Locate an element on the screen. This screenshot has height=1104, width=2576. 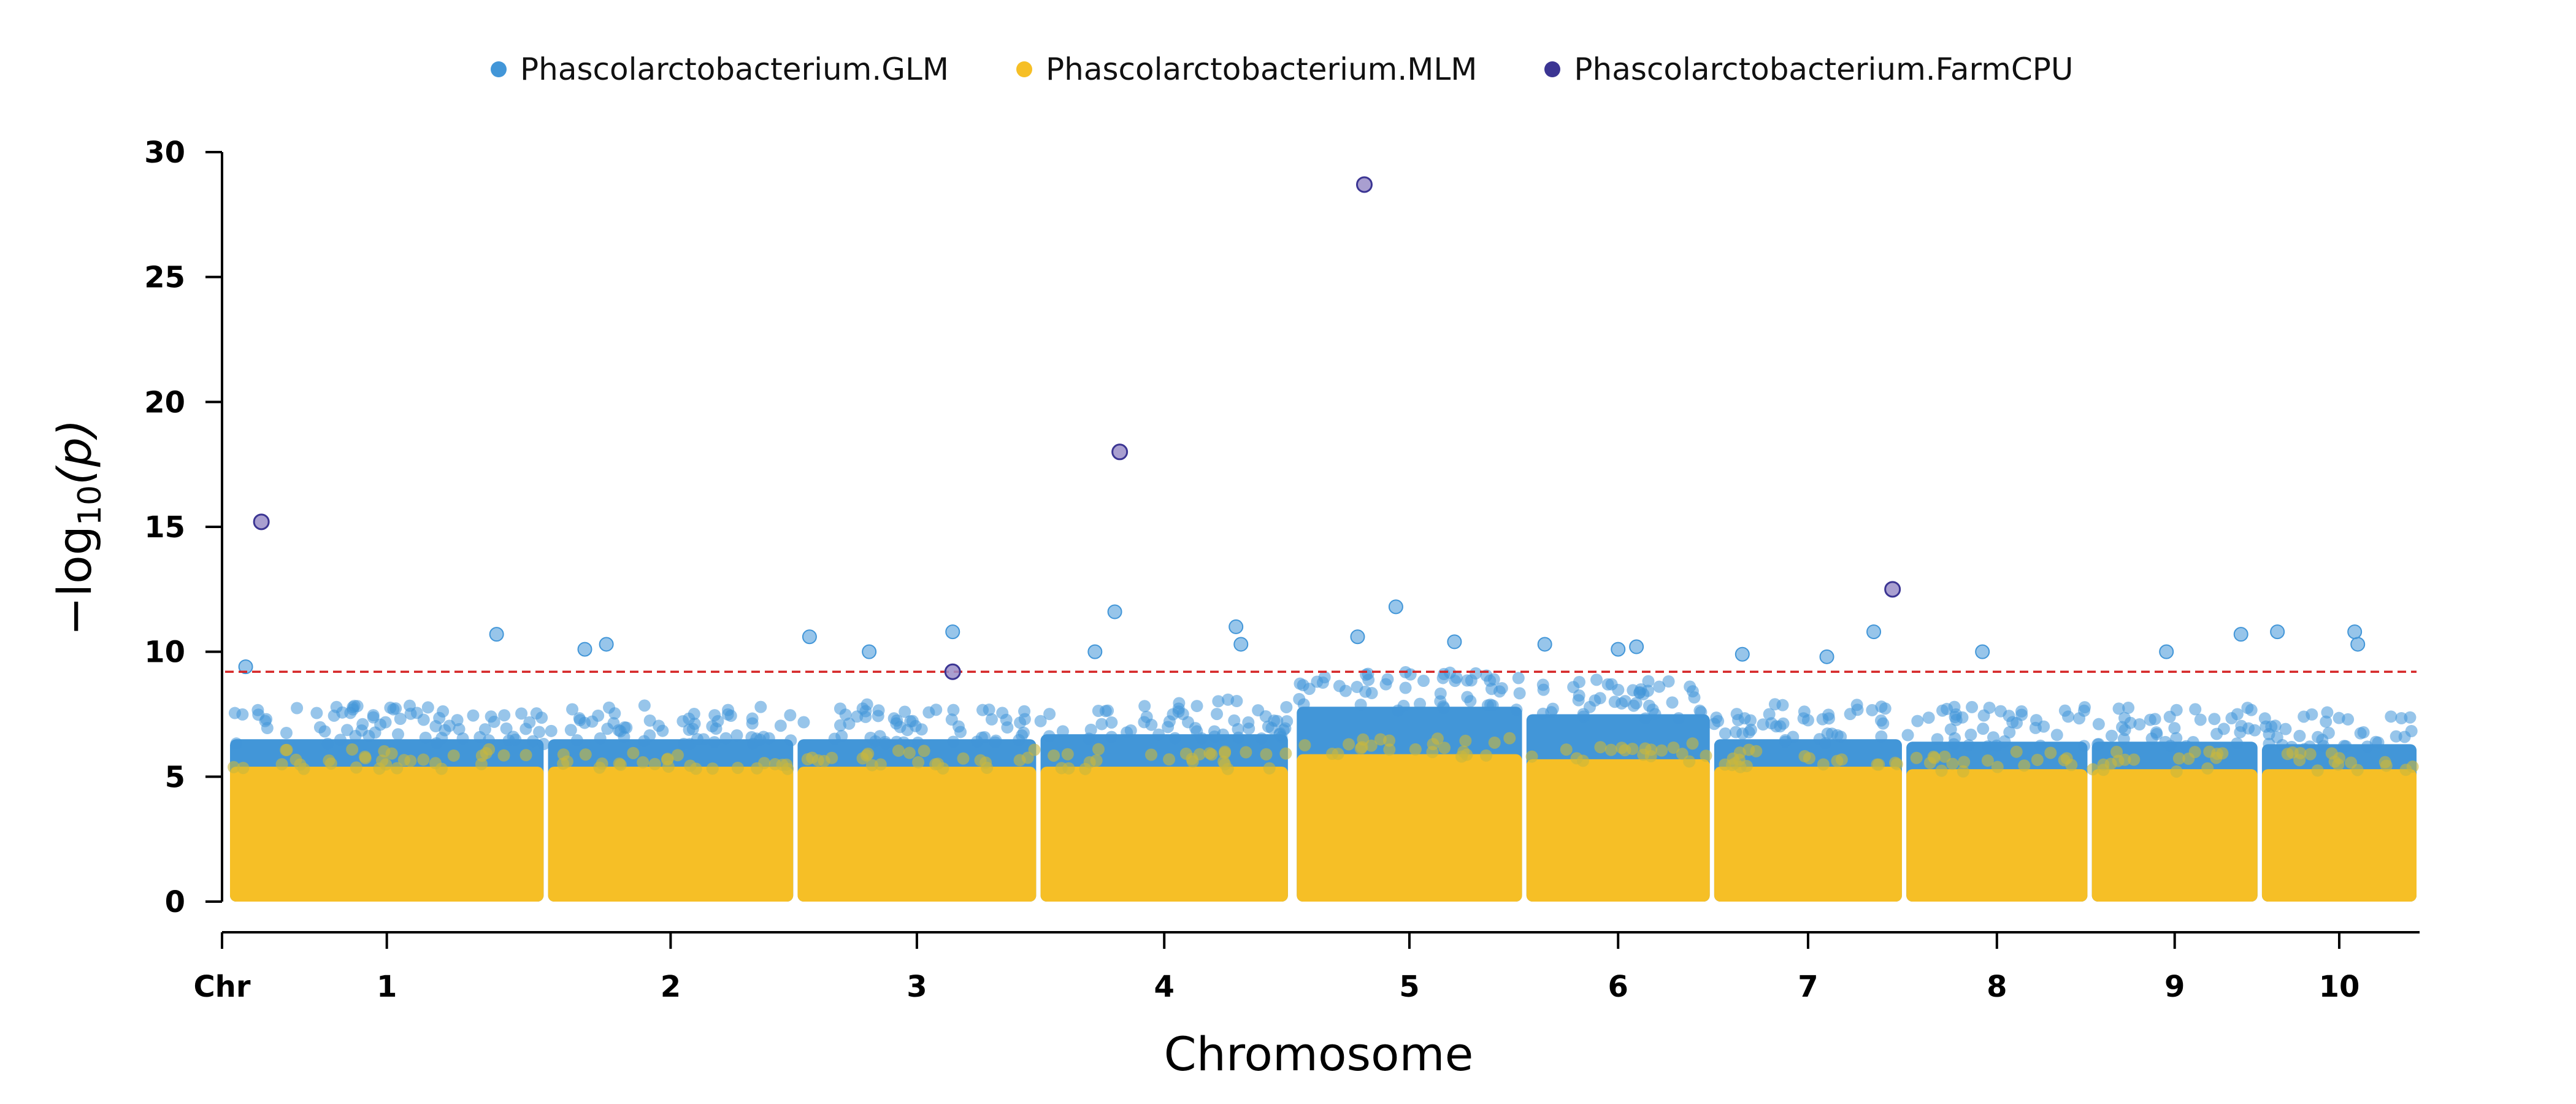
x-tick-label: 8 is located at coordinates (1997, 987).